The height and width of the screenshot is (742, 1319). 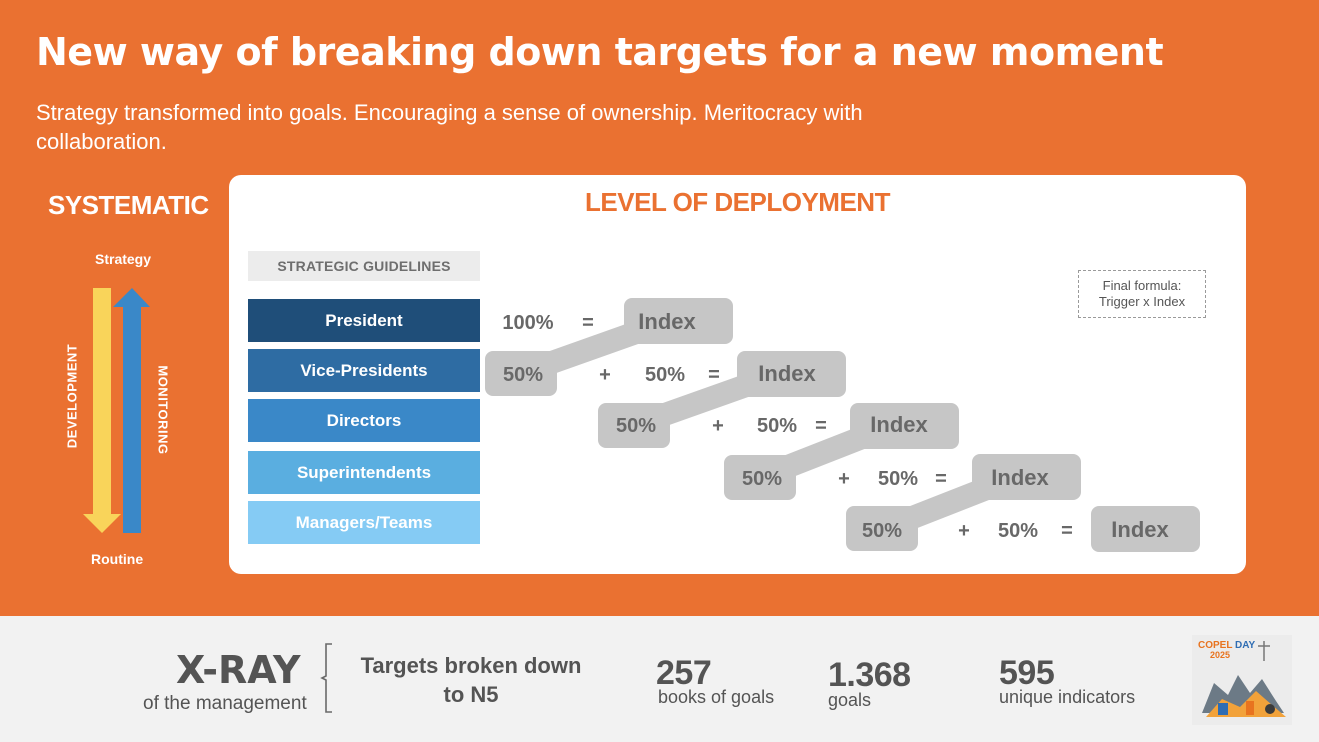 What do you see at coordinates (238, 670) in the screenshot?
I see `xray-title: X-RAY` at bounding box center [238, 670].